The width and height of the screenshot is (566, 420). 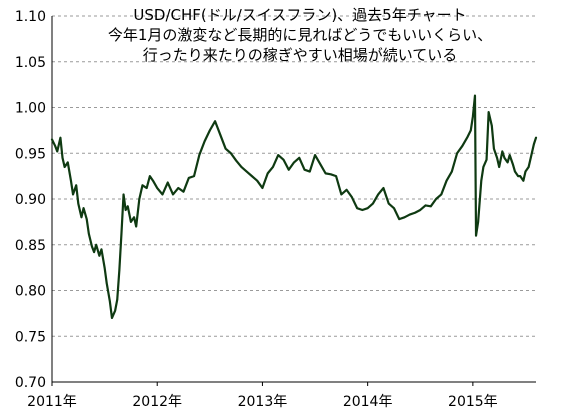 I want to click on y-tick-label: 0.85, so click(x=30, y=246).